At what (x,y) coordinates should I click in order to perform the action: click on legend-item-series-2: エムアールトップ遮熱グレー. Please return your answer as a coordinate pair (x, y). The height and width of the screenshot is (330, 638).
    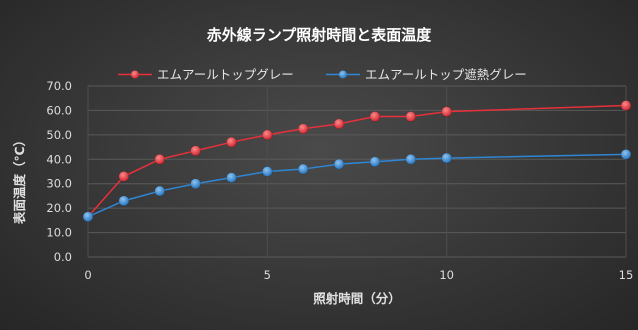
    Looking at the image, I should click on (426, 74).